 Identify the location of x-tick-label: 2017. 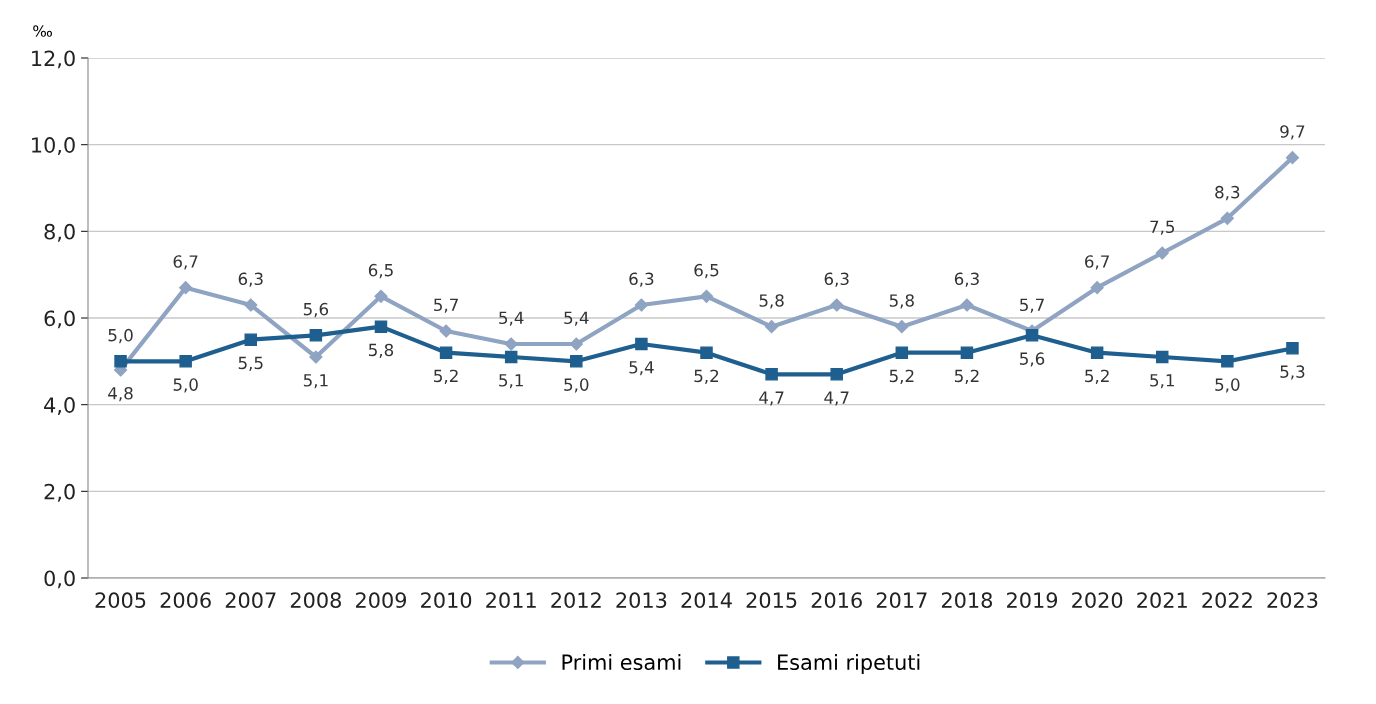
(901, 600).